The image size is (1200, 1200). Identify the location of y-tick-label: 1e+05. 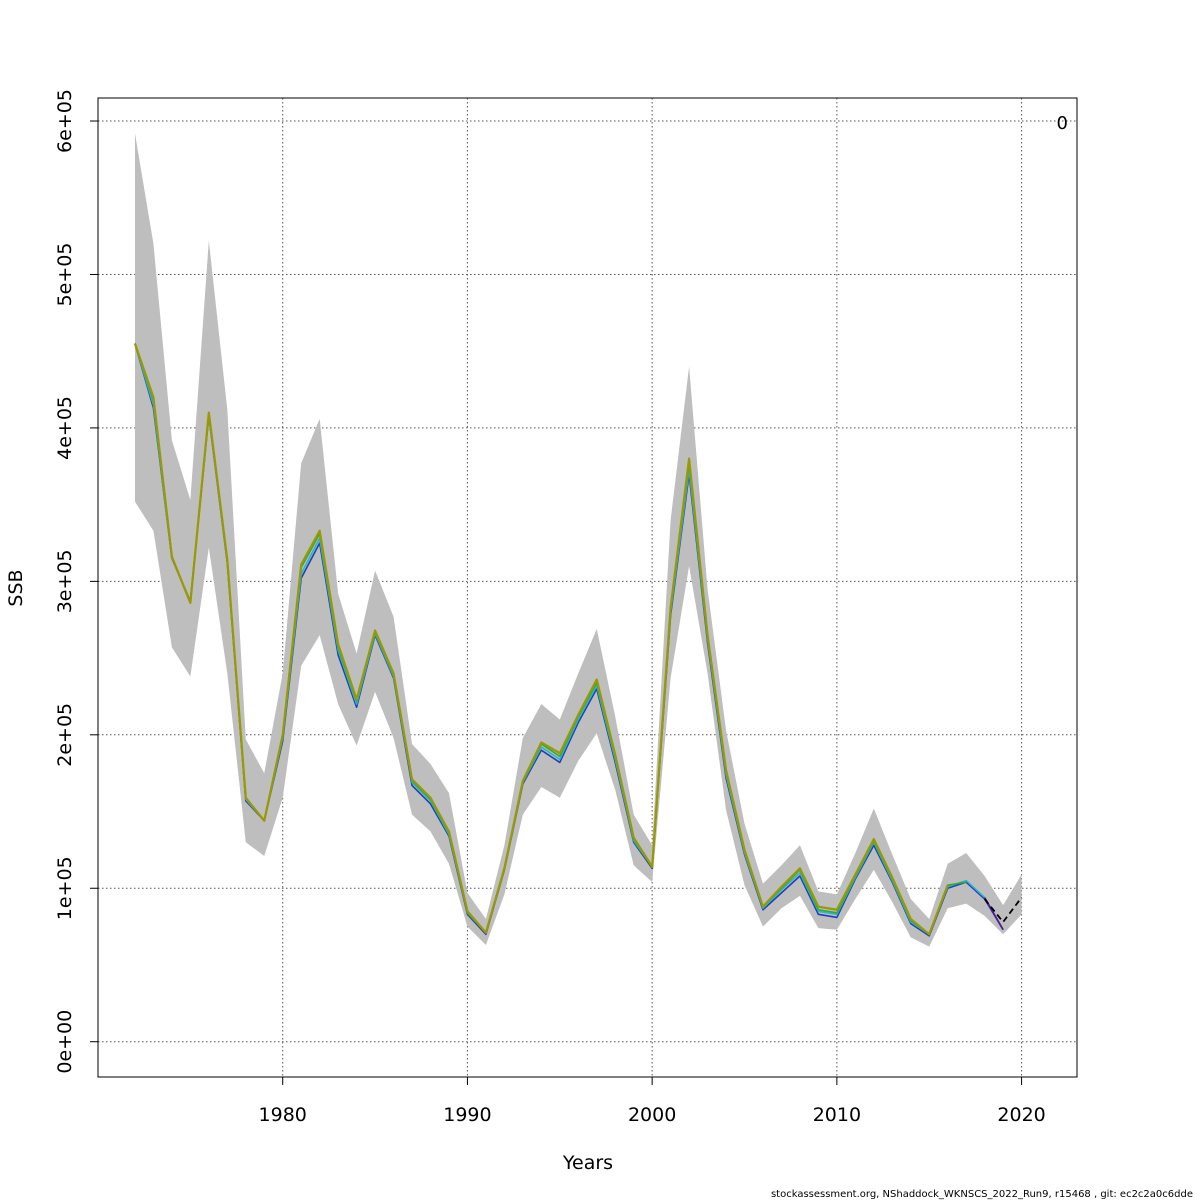
(65, 888).